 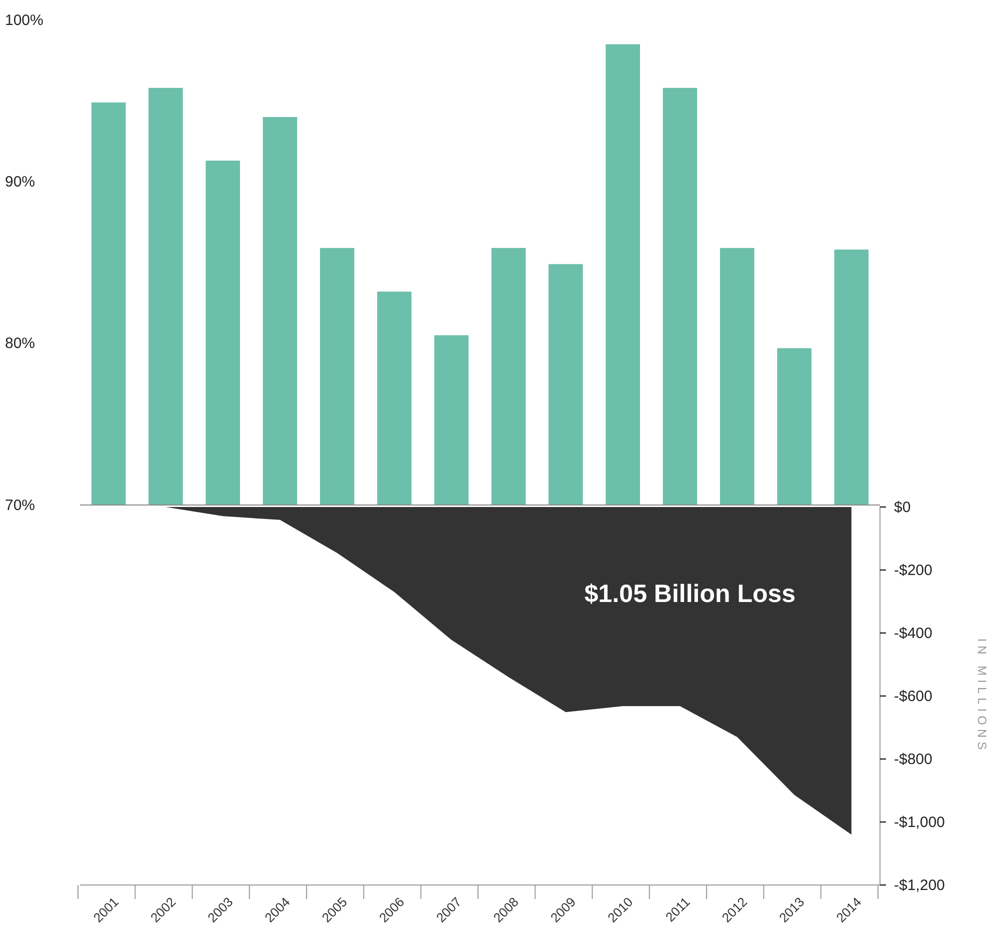 What do you see at coordinates (913, 633) in the screenshot?
I see `y-tick-label: -$400` at bounding box center [913, 633].